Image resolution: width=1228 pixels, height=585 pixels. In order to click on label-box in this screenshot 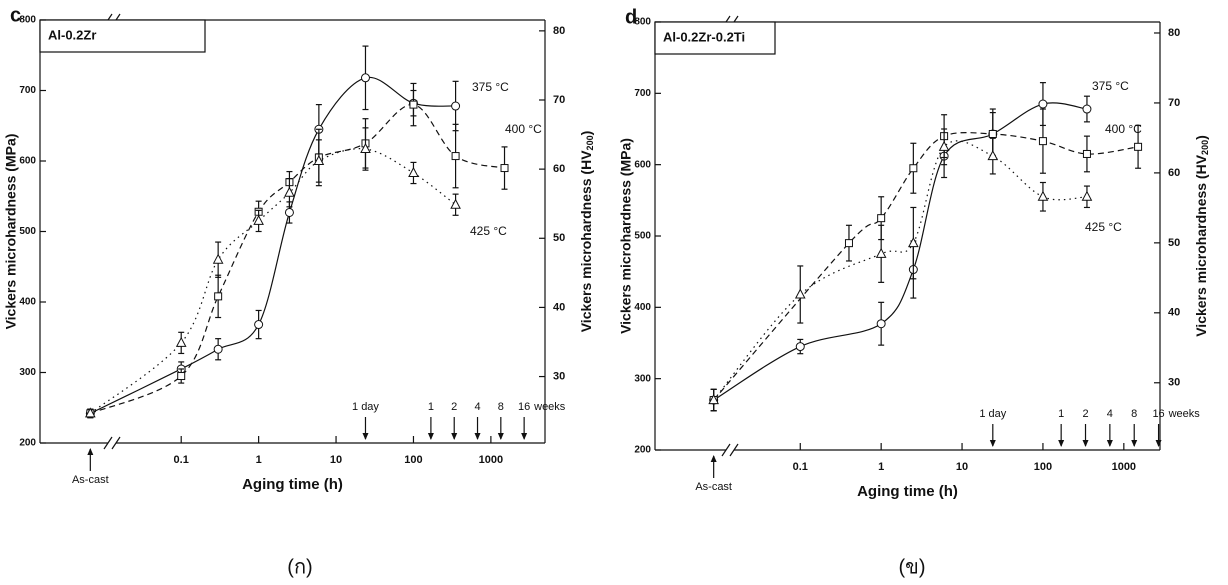, I will do `click(122, 36)`.